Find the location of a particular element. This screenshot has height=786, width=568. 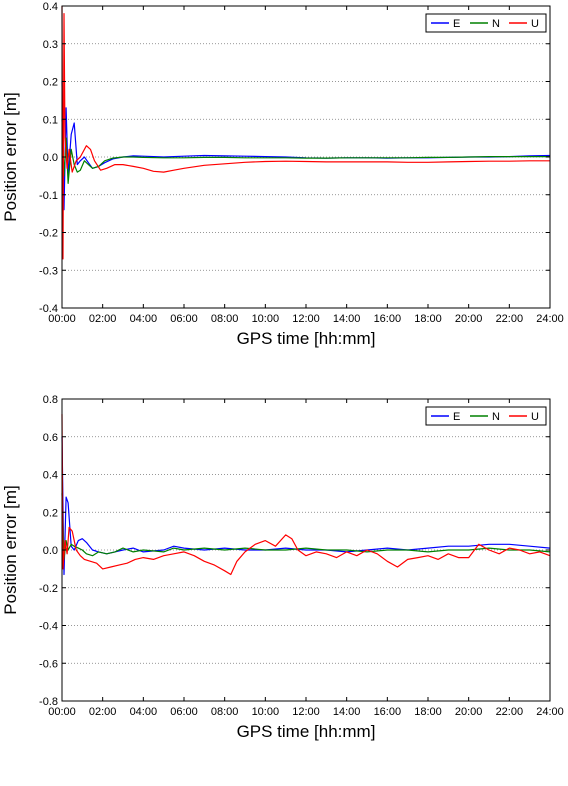

y-tick-label: -0.1 is located at coordinates (48, 196).